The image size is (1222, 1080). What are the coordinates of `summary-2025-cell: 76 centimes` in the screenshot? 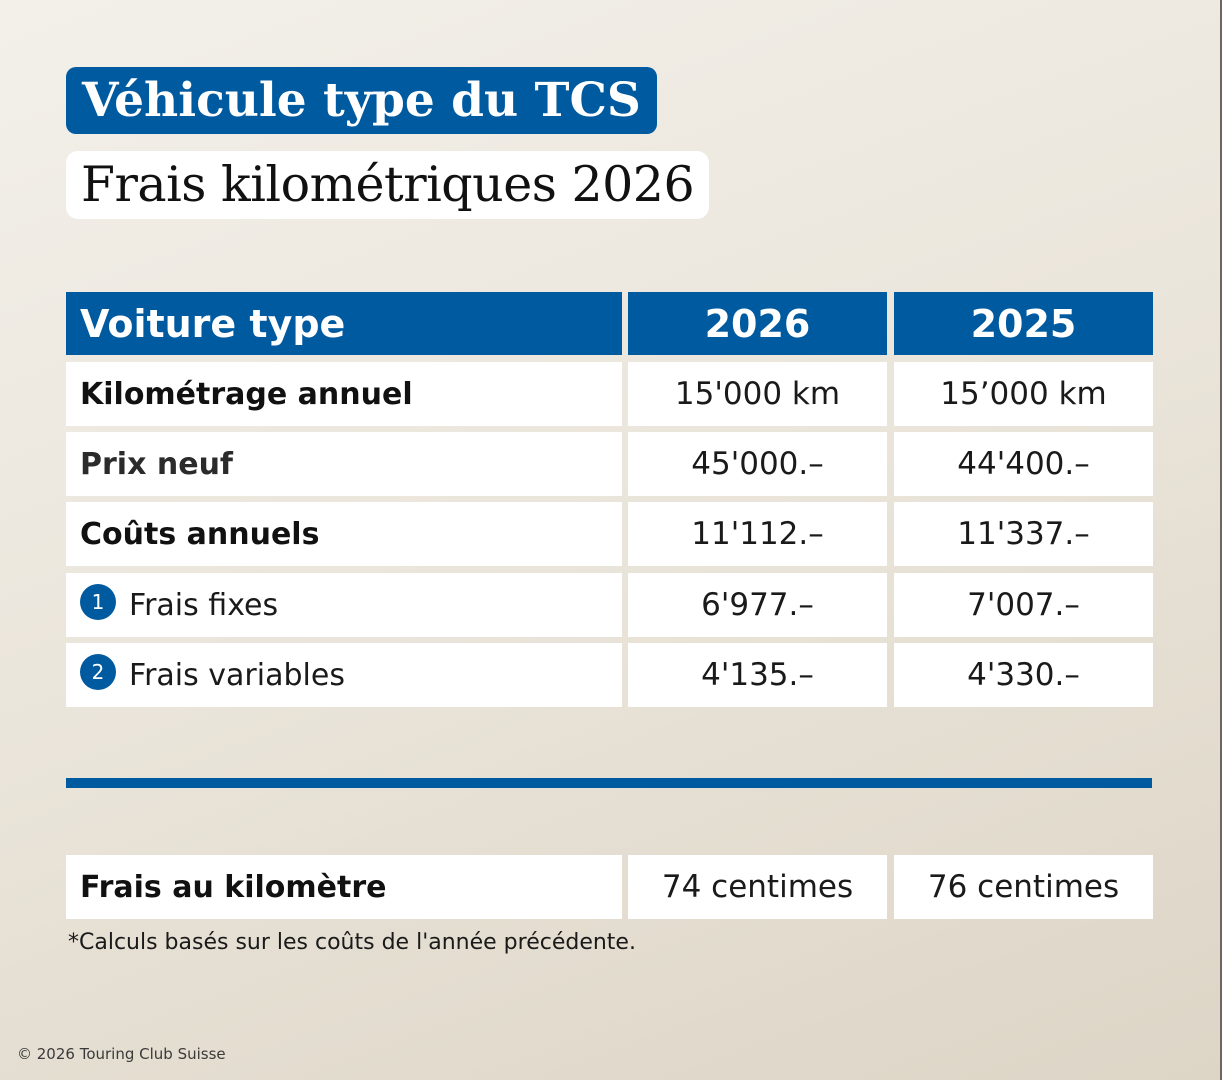 It's located at (1023, 887).